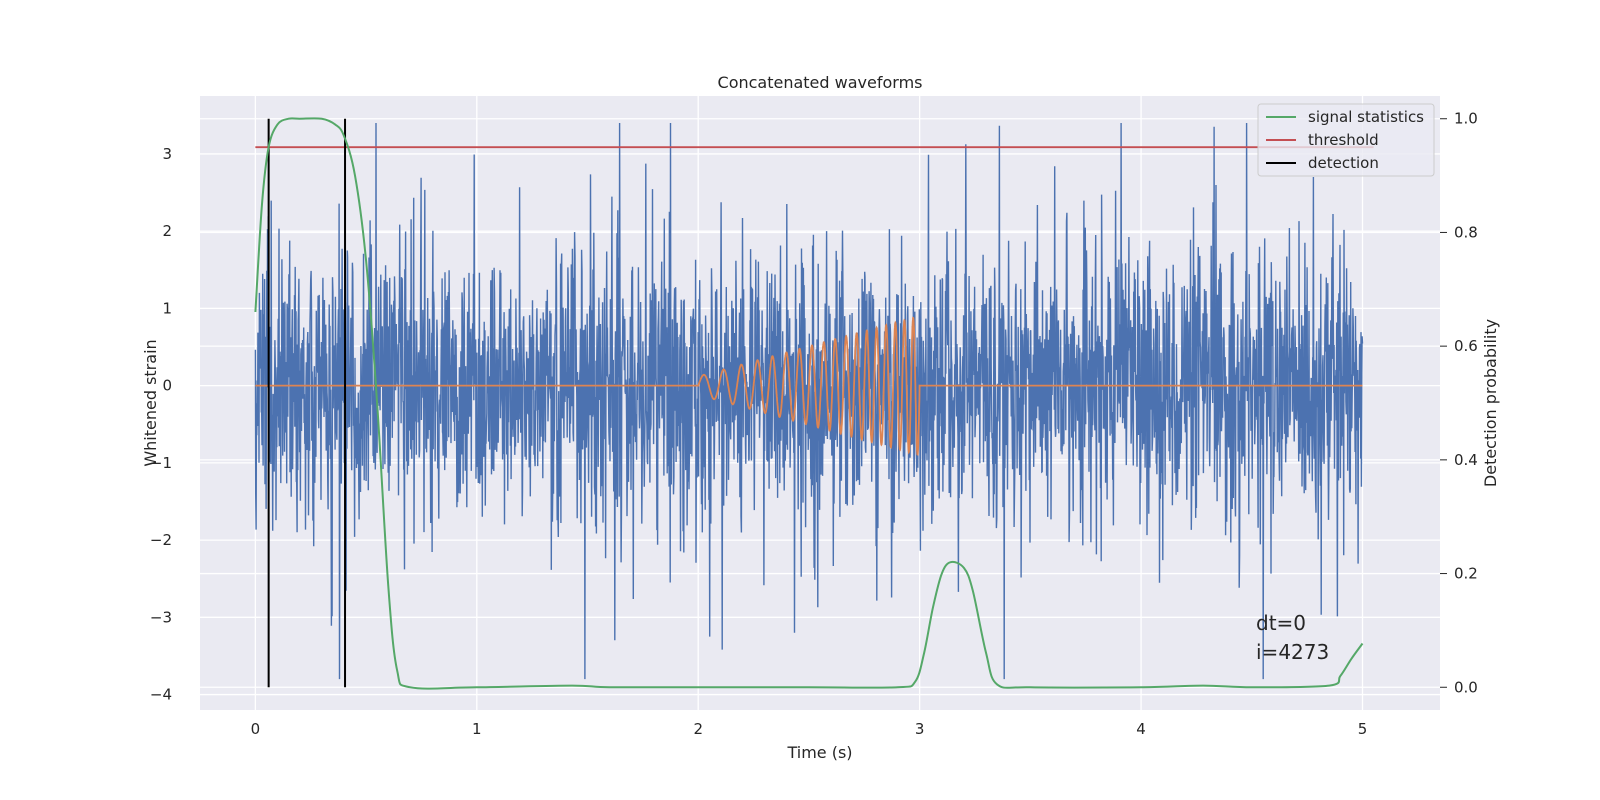 The width and height of the screenshot is (1600, 800). Describe the element at coordinates (819, 752) in the screenshot. I see `x-axis-label: Time (s)` at that location.